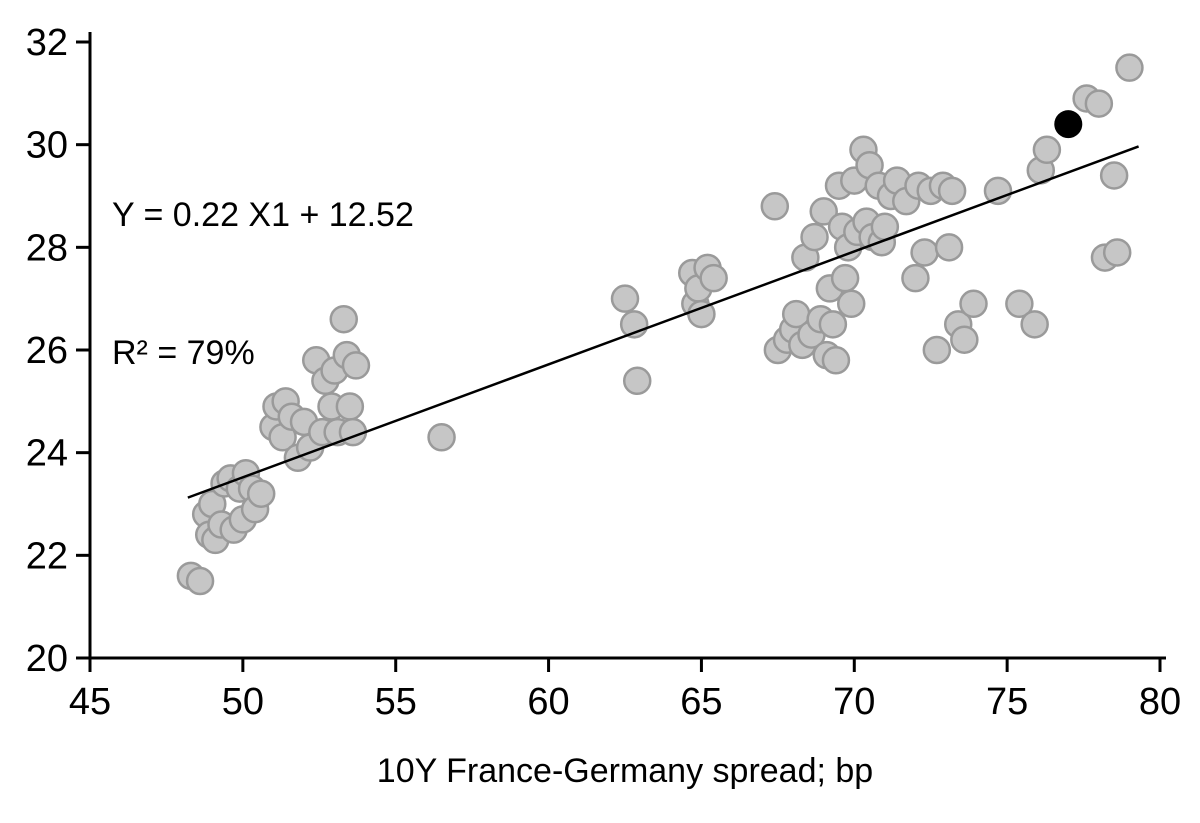  What do you see at coordinates (183, 353) in the screenshot?
I see `r-squared-label: R² = 79%` at bounding box center [183, 353].